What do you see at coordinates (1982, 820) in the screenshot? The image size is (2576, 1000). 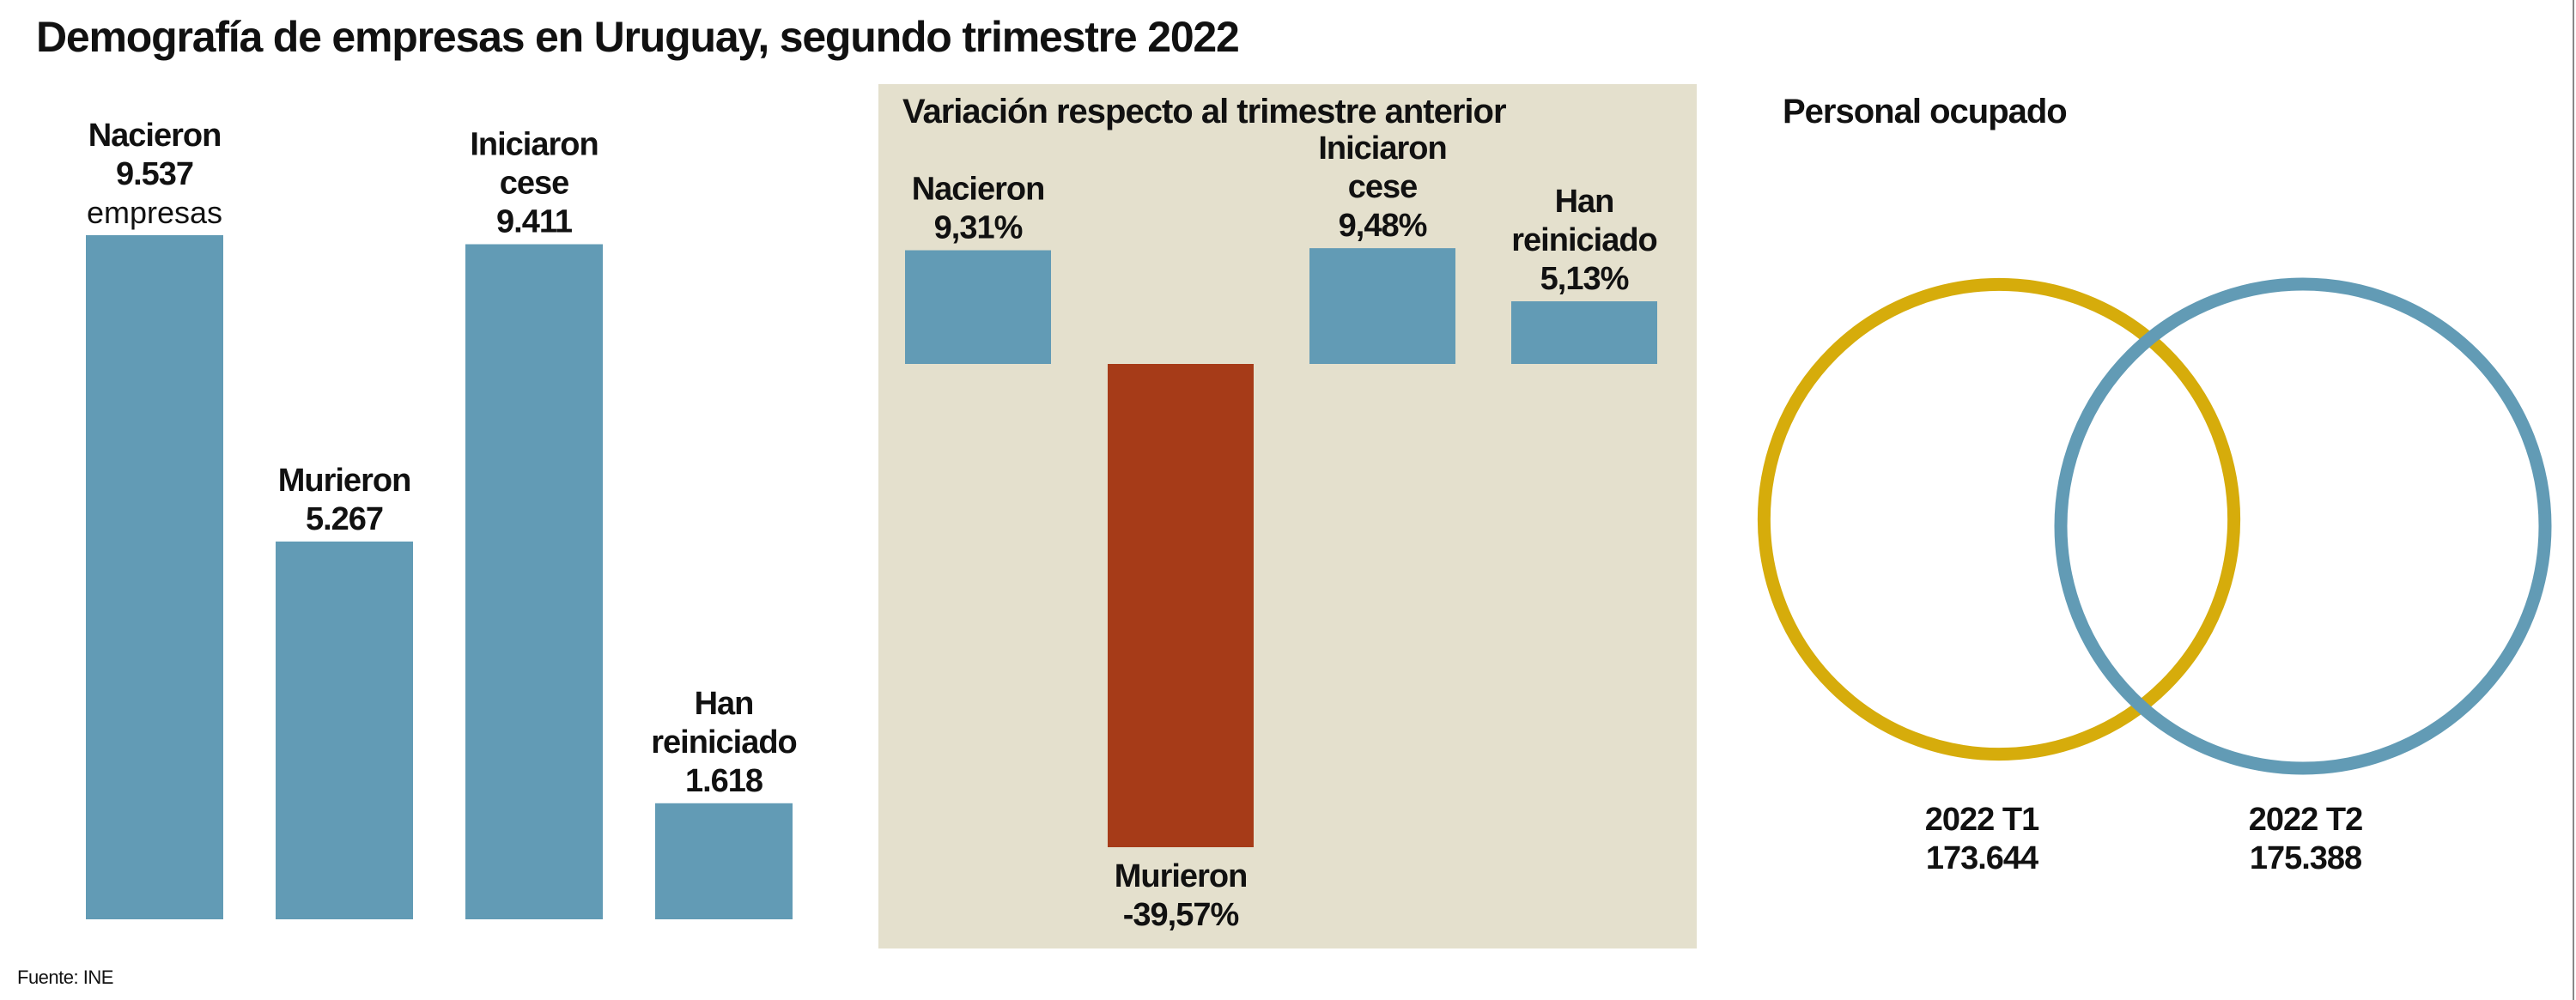 I see `circle-period-label: 2022 T1` at bounding box center [1982, 820].